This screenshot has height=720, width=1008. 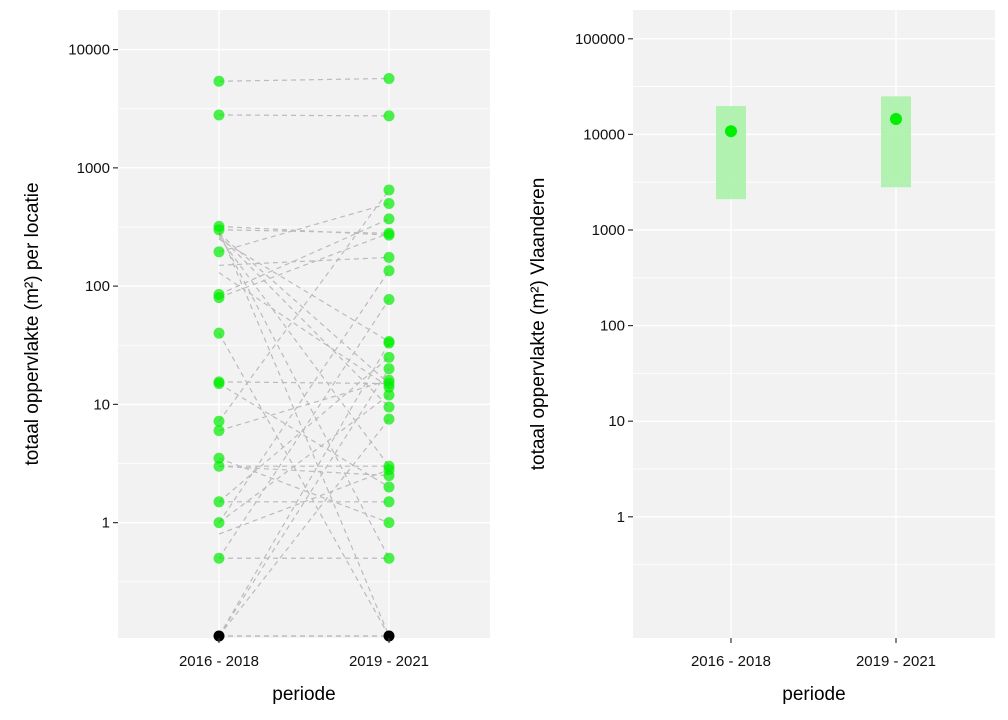 What do you see at coordinates (219, 661) in the screenshot?
I see `left-x-tick-1: 2016 - 2018` at bounding box center [219, 661].